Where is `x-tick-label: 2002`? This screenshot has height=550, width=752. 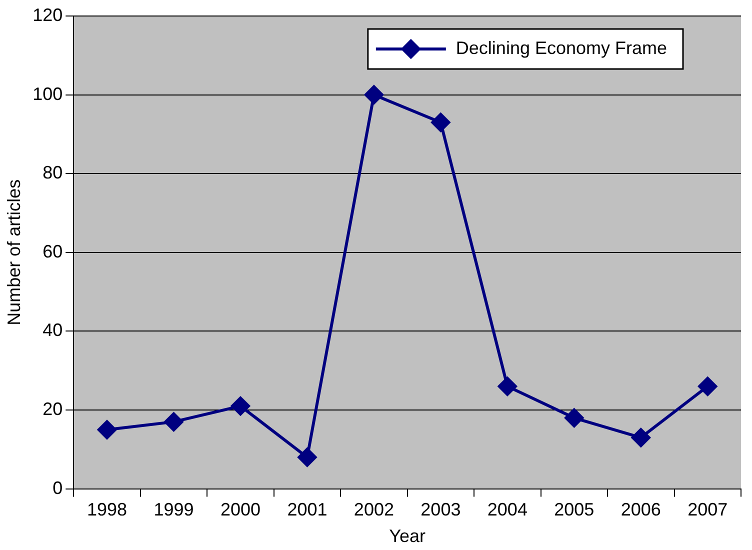
x-tick-label: 2002 is located at coordinates (374, 510).